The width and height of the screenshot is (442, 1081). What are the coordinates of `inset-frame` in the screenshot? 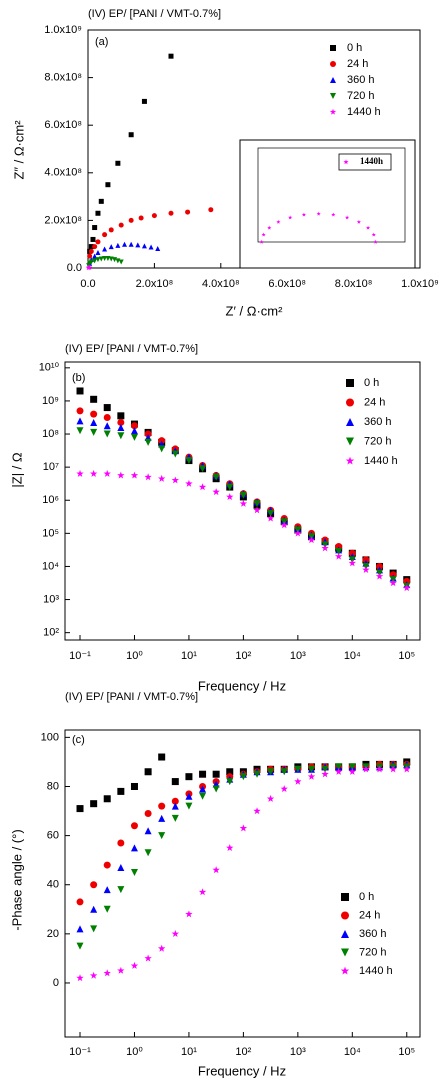 It's located at (327, 204).